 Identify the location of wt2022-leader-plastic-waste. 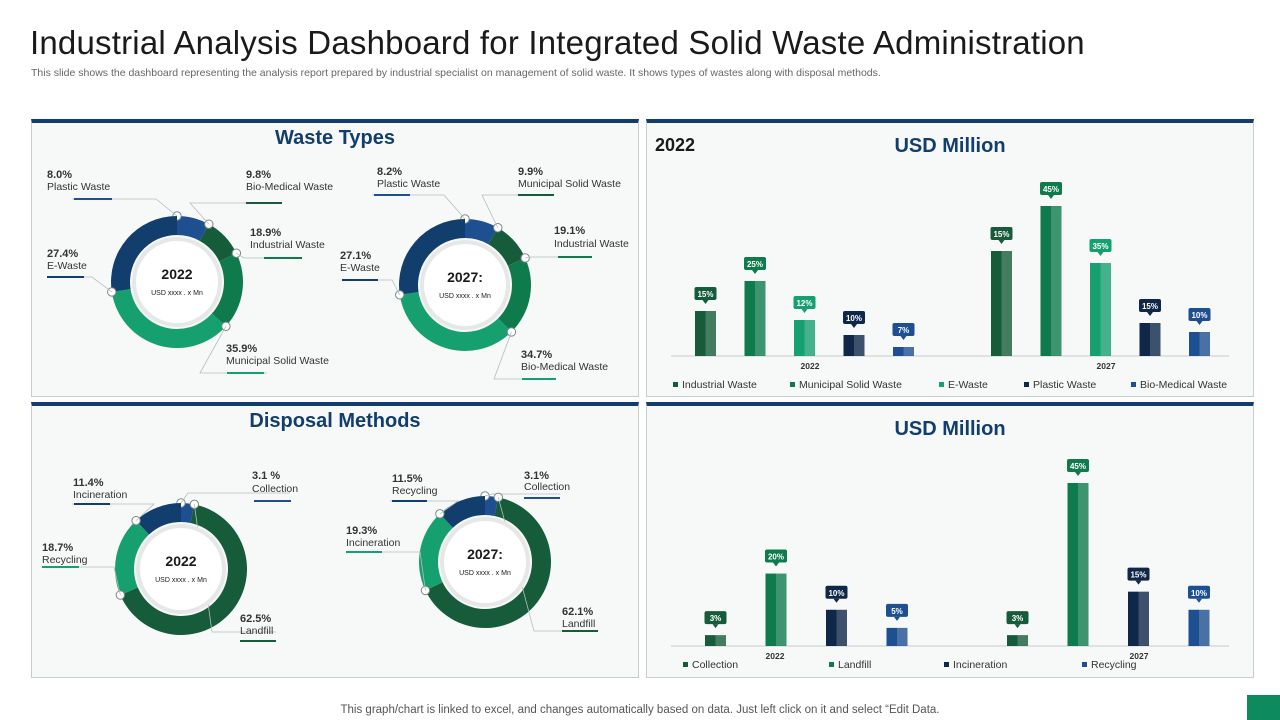
(125, 207).